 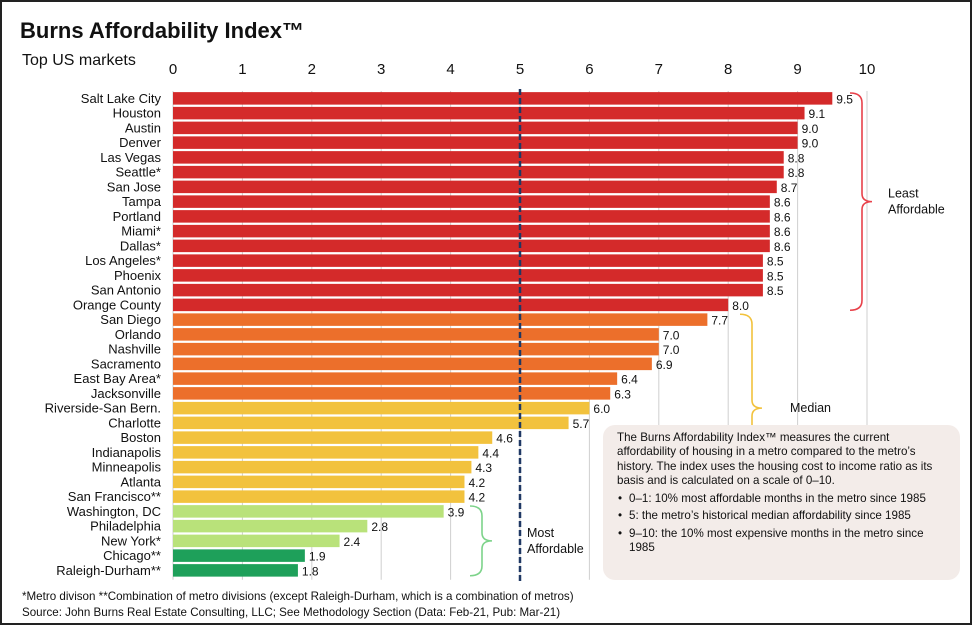 What do you see at coordinates (134, 422) in the screenshot?
I see `category-label: Charlotte` at bounding box center [134, 422].